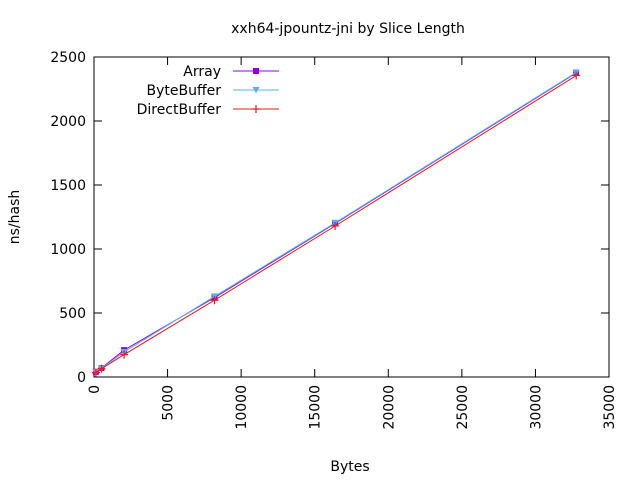  What do you see at coordinates (610, 407) in the screenshot?
I see `x-tick-label: 35000` at bounding box center [610, 407].